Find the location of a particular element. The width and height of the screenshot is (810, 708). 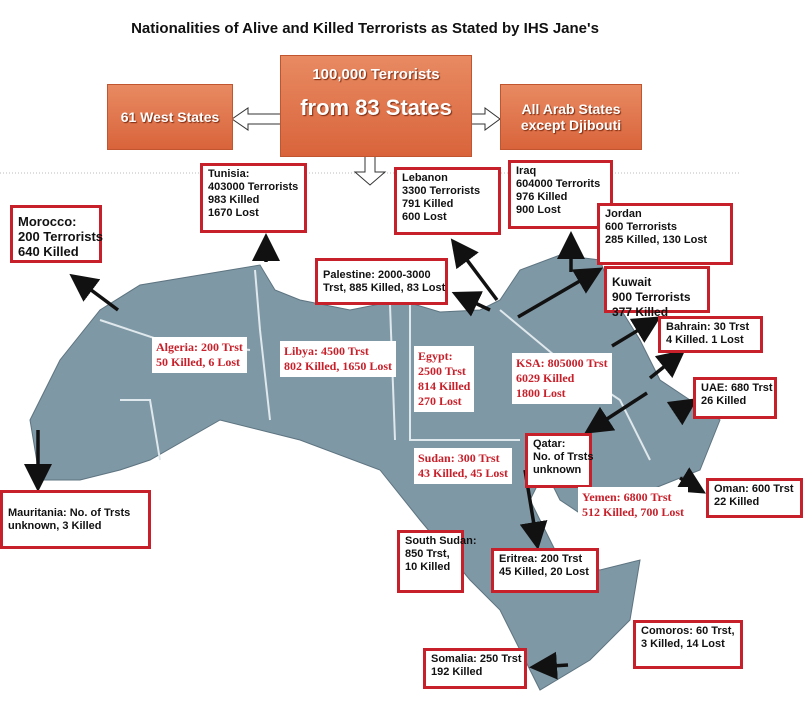

arab-states-box: All Arab States except Djibouti is located at coordinates (571, 117).